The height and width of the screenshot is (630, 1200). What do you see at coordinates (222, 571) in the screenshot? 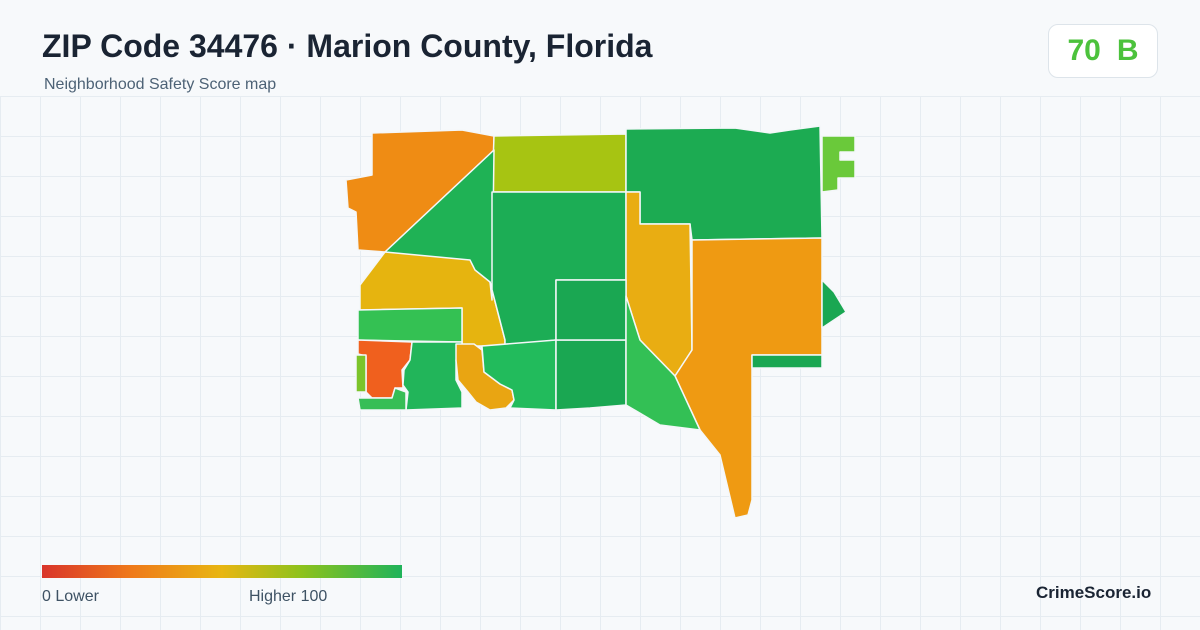
I see `legend-gradient-bar` at bounding box center [222, 571].